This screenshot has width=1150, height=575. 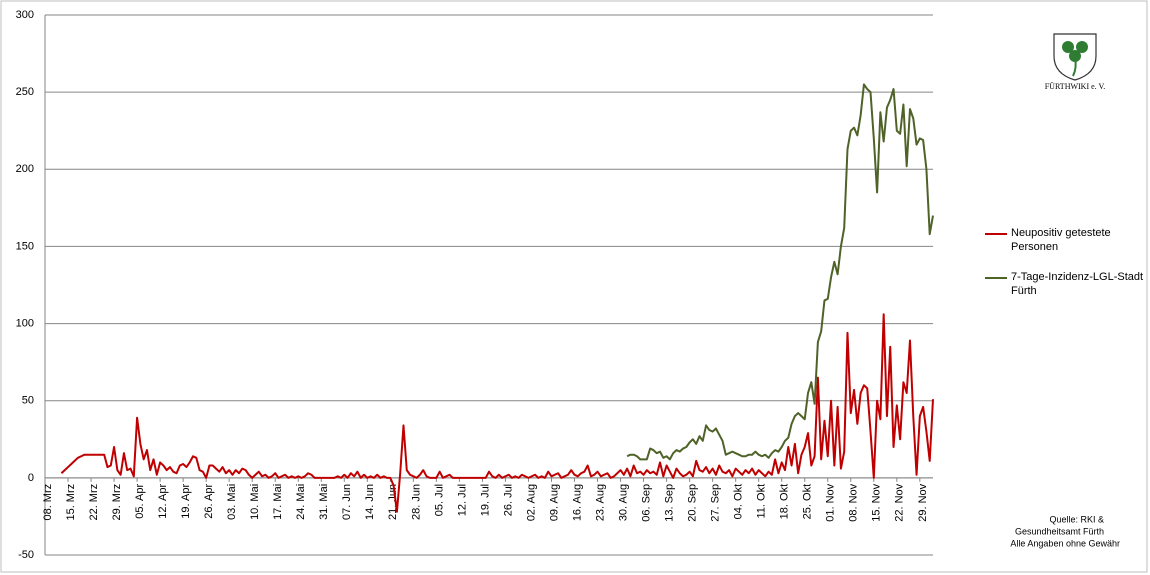 I want to click on x-tick-label: 02. Aug, so click(x=531, y=502).